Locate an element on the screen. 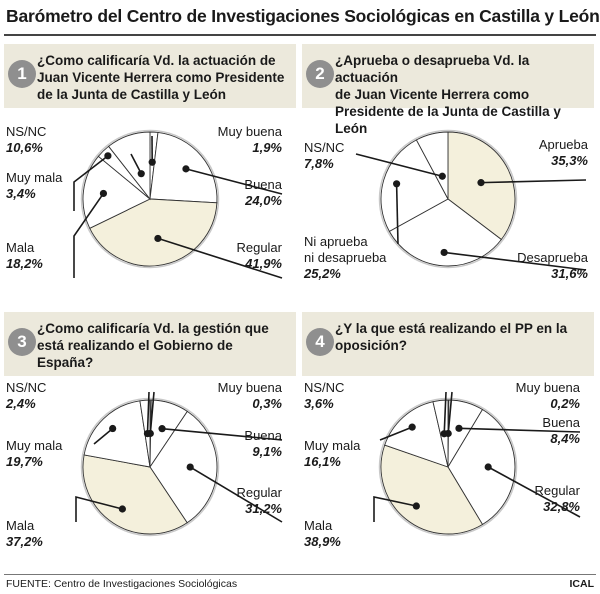  title-divider is located at coordinates (300, 35).